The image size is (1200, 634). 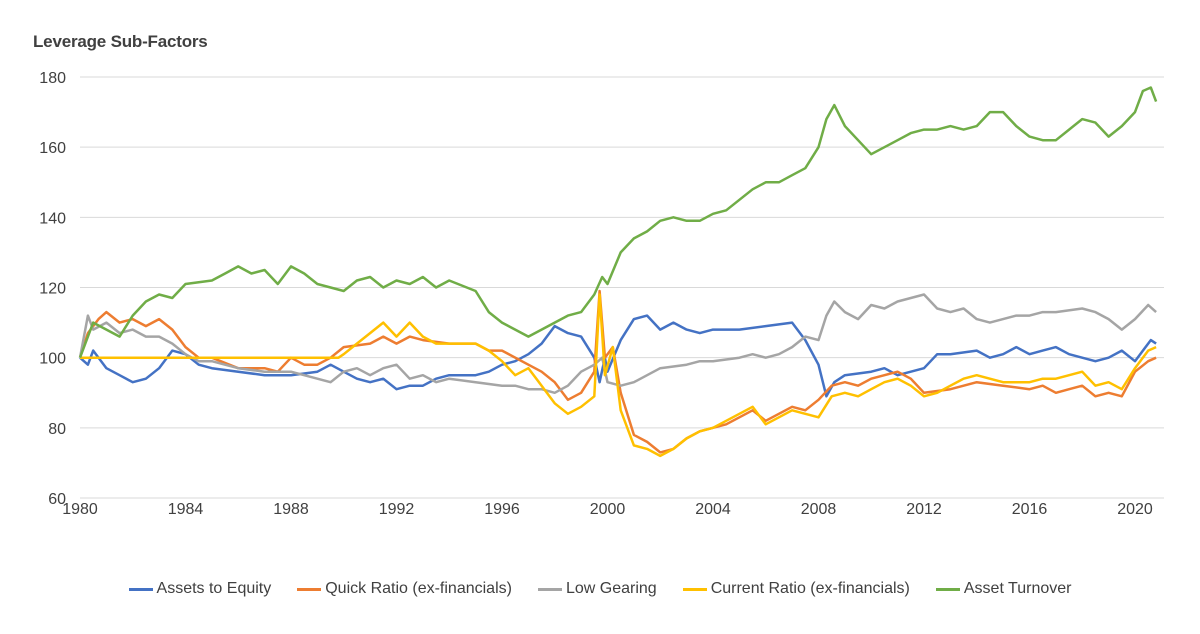 What do you see at coordinates (608, 509) in the screenshot?
I see `x-tick-label: 2000` at bounding box center [608, 509].